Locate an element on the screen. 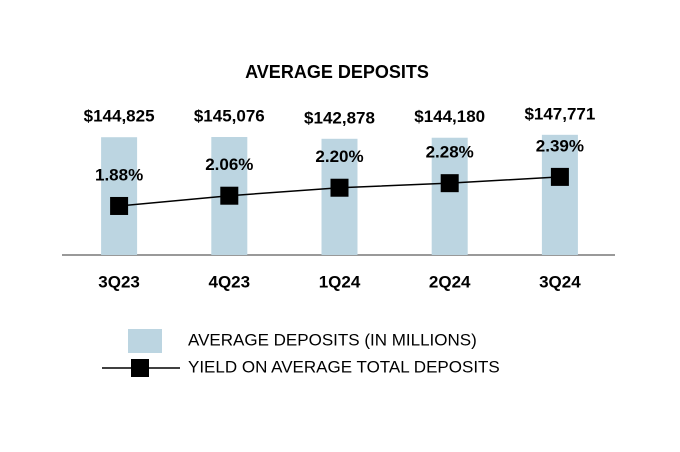 The width and height of the screenshot is (680, 452). legend-swatch is located at coordinates (145, 341).